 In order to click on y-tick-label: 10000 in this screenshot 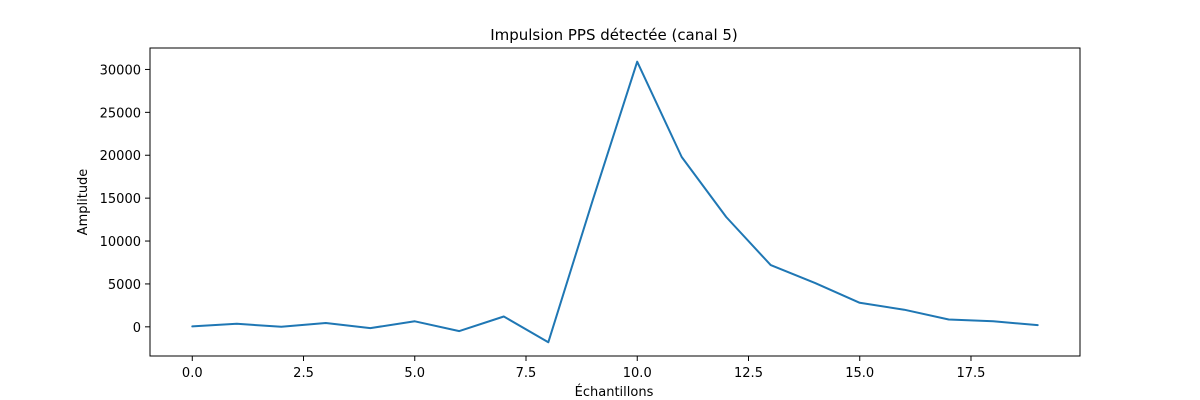, I will do `click(120, 242)`.